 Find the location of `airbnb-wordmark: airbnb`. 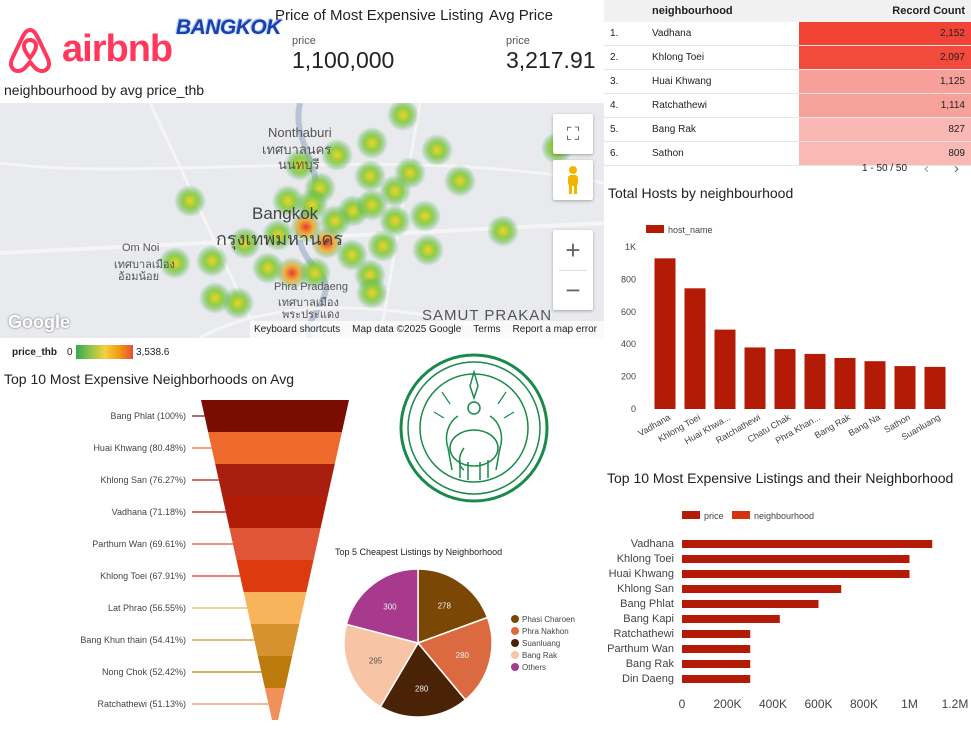

airbnb-wordmark: airbnb is located at coordinates (117, 49).